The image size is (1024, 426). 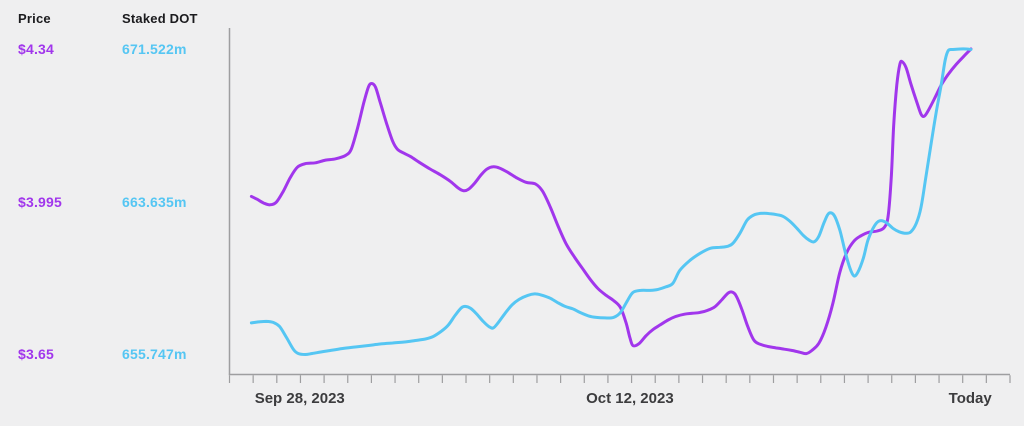 I want to click on price-axis-label-max: $4.34, so click(x=36, y=49).